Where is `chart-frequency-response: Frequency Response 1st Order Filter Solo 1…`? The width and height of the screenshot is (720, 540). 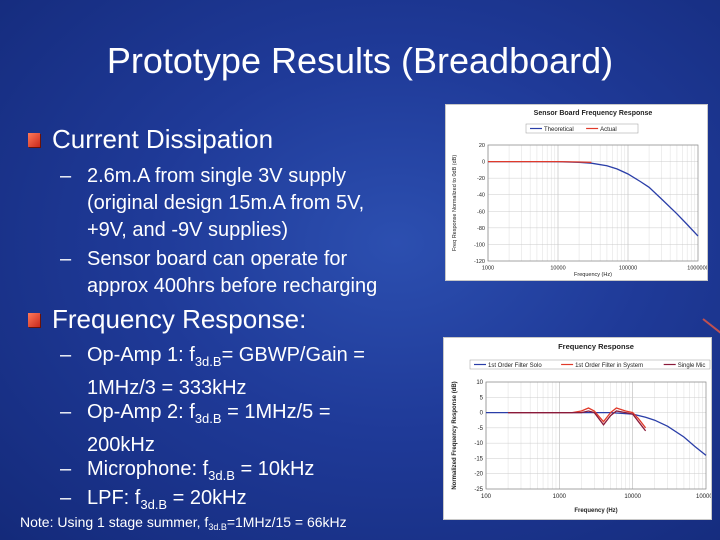 chart-frequency-response: Frequency Response 1st Order Filter Solo 1… is located at coordinates (577, 428).